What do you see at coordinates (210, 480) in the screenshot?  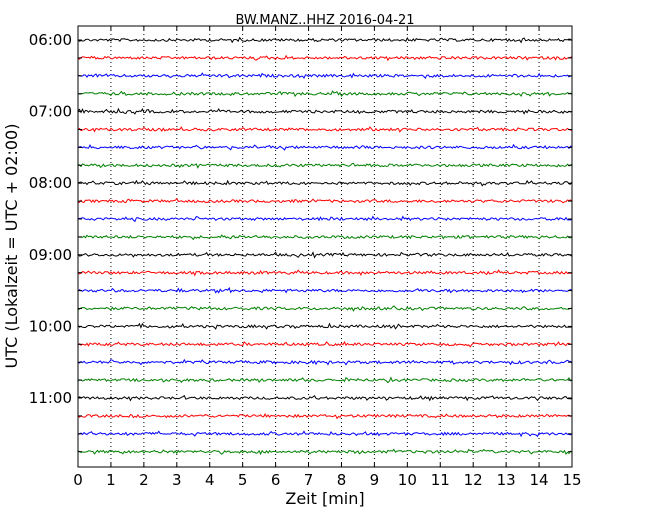 I see `x-tick-label: 4` at bounding box center [210, 480].